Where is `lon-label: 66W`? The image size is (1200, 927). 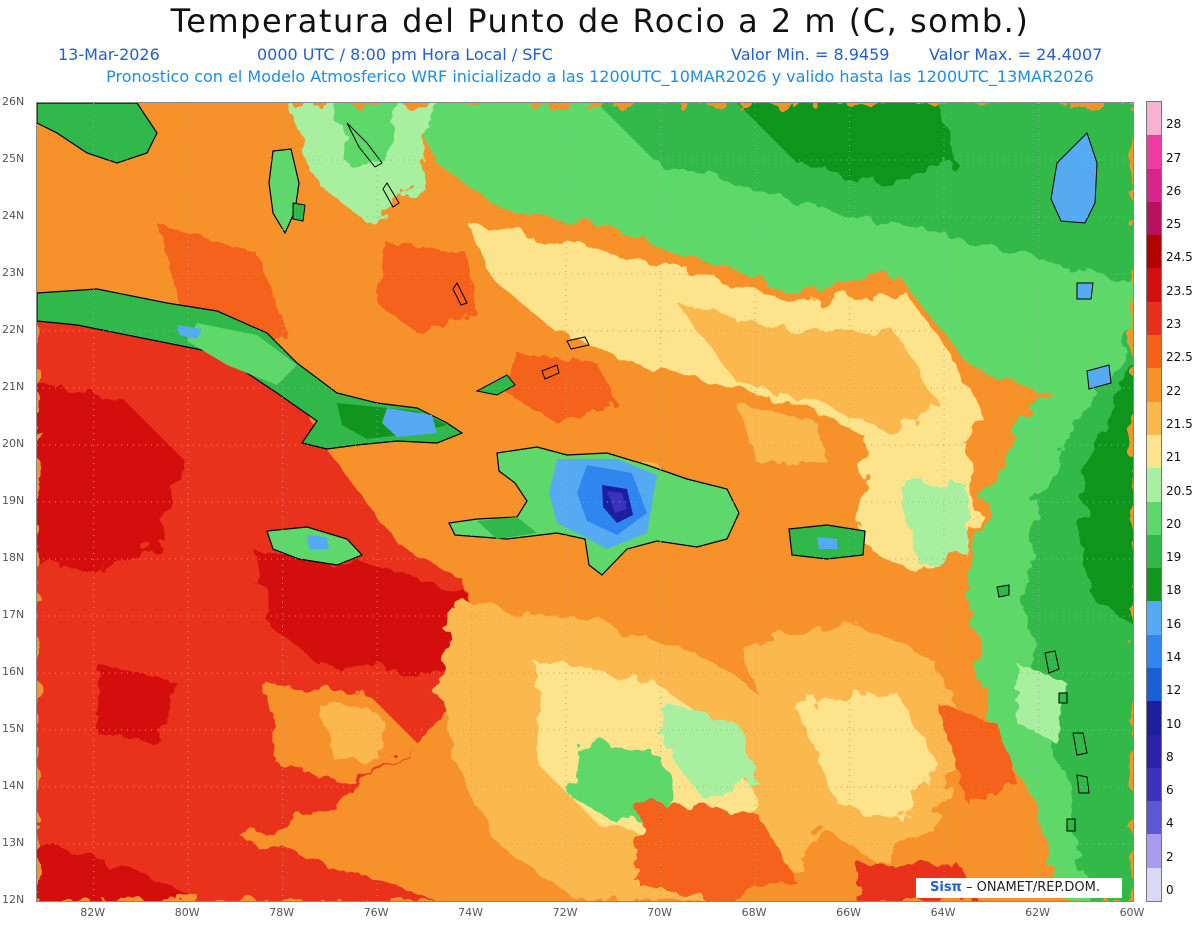
lon-label: 66W is located at coordinates (848, 912).